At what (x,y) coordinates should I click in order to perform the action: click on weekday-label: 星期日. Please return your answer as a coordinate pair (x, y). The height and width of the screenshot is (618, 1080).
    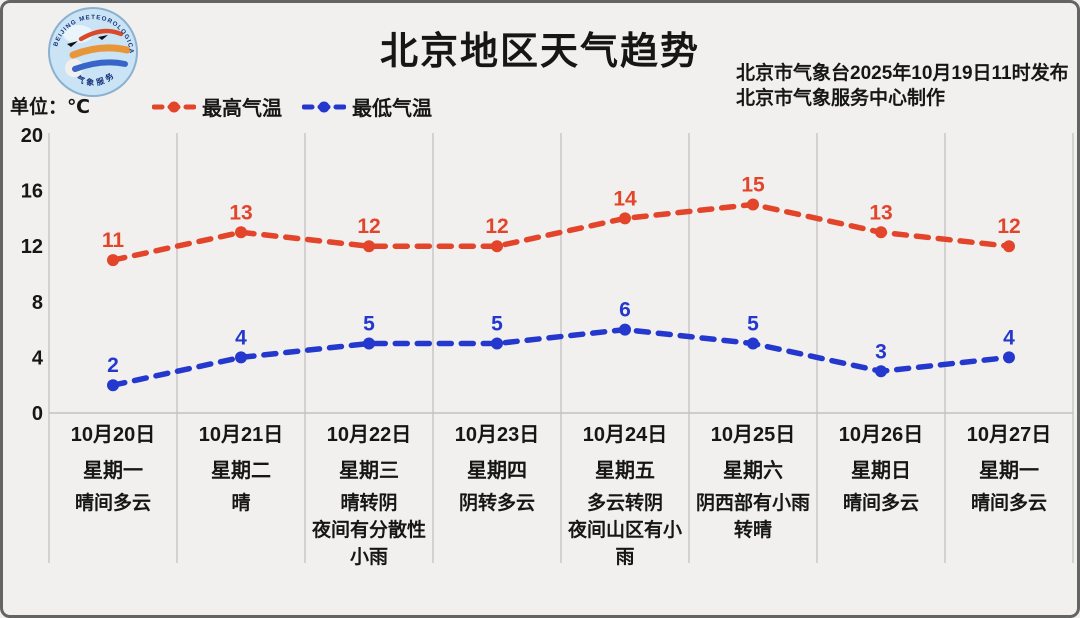
    Looking at the image, I should click on (881, 471).